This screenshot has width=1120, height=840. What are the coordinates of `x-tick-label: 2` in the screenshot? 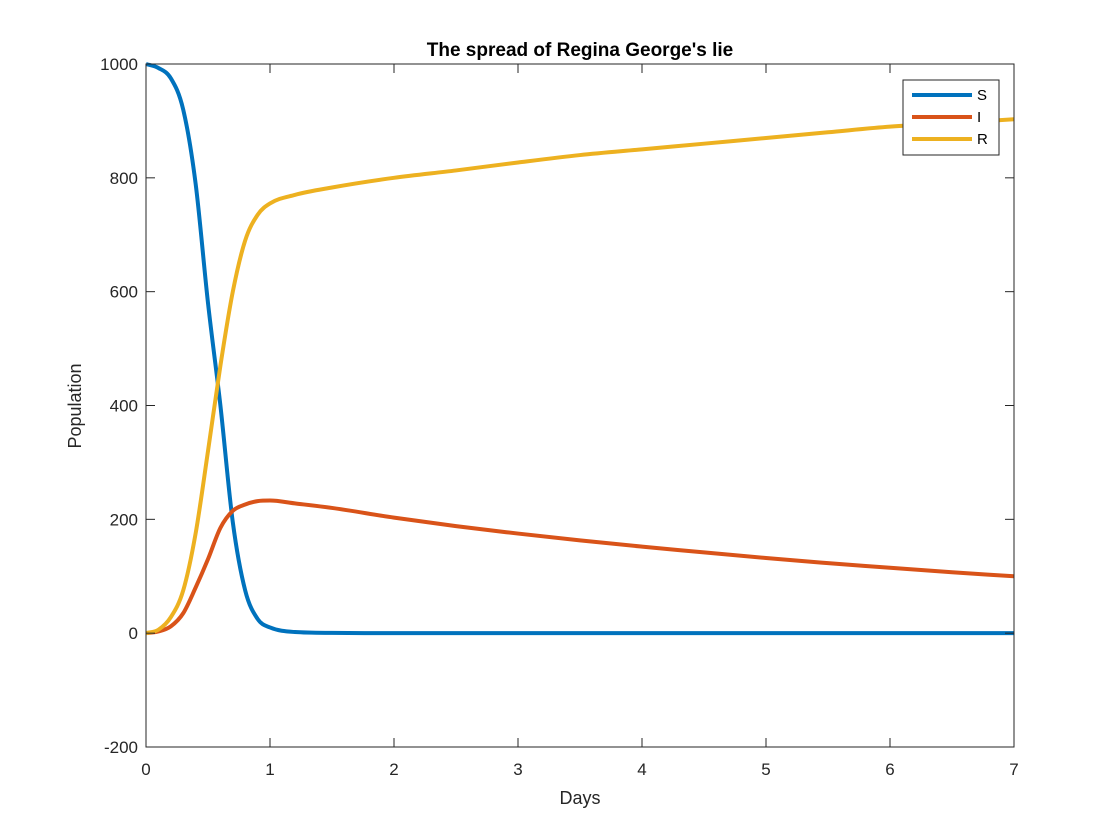 It's located at (393, 769).